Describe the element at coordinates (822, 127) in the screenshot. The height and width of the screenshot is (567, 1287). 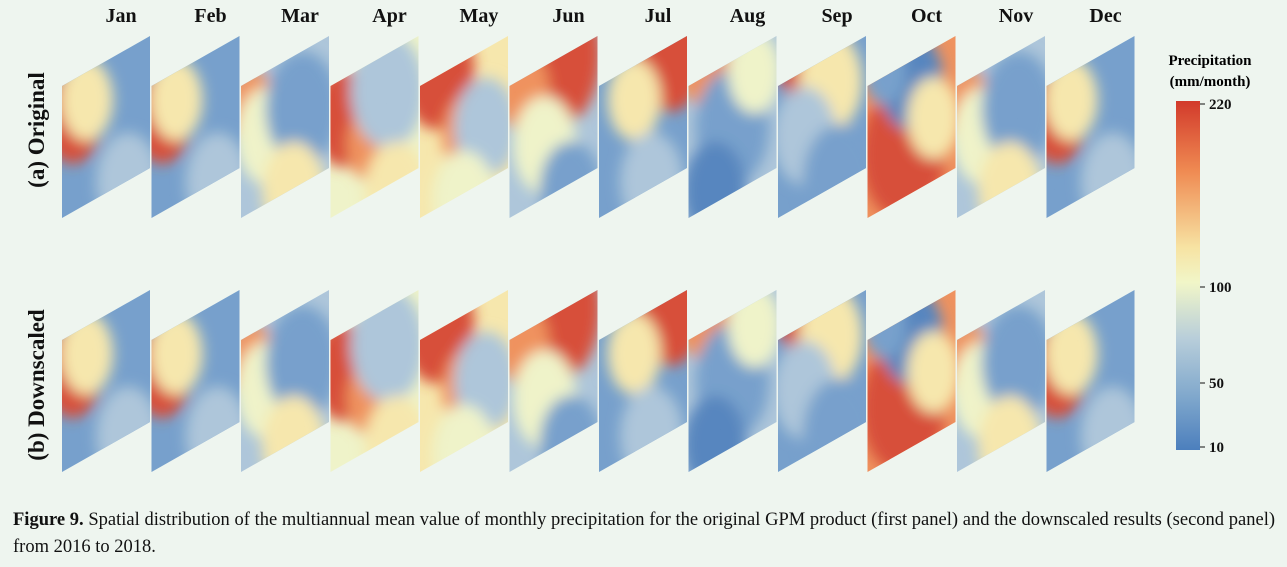
I see `map-original-sep` at that location.